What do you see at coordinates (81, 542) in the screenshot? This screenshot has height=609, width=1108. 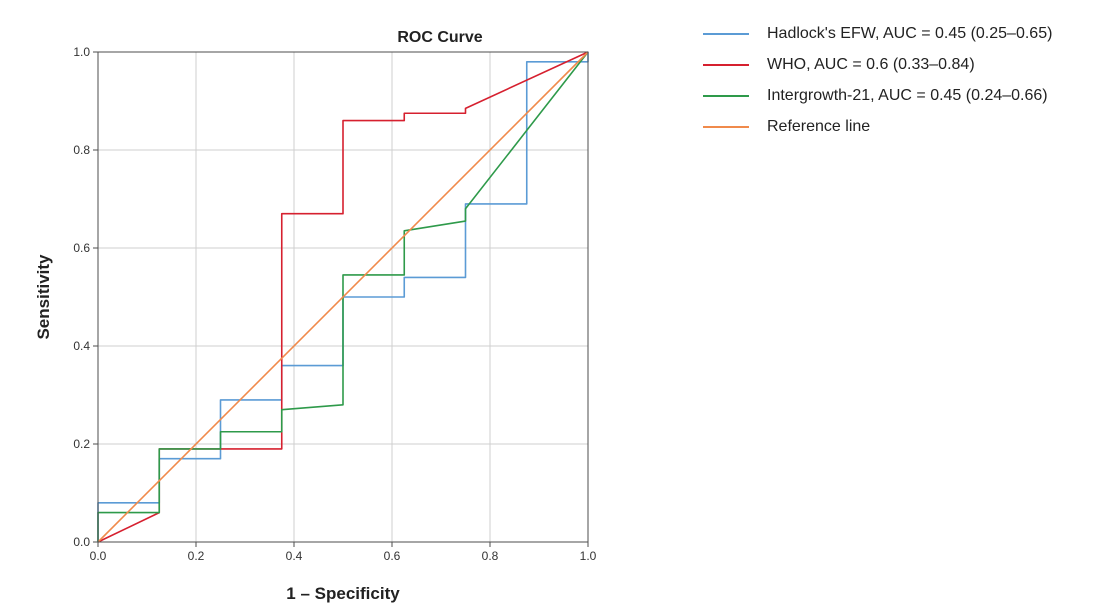 I see `y-tick-label: 0.0` at bounding box center [81, 542].